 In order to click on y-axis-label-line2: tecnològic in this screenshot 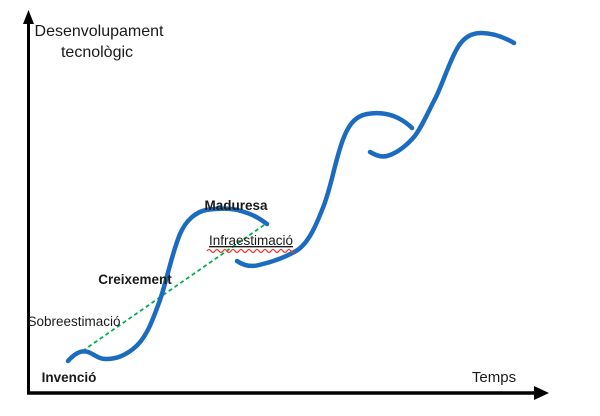, I will do `click(97, 52)`.